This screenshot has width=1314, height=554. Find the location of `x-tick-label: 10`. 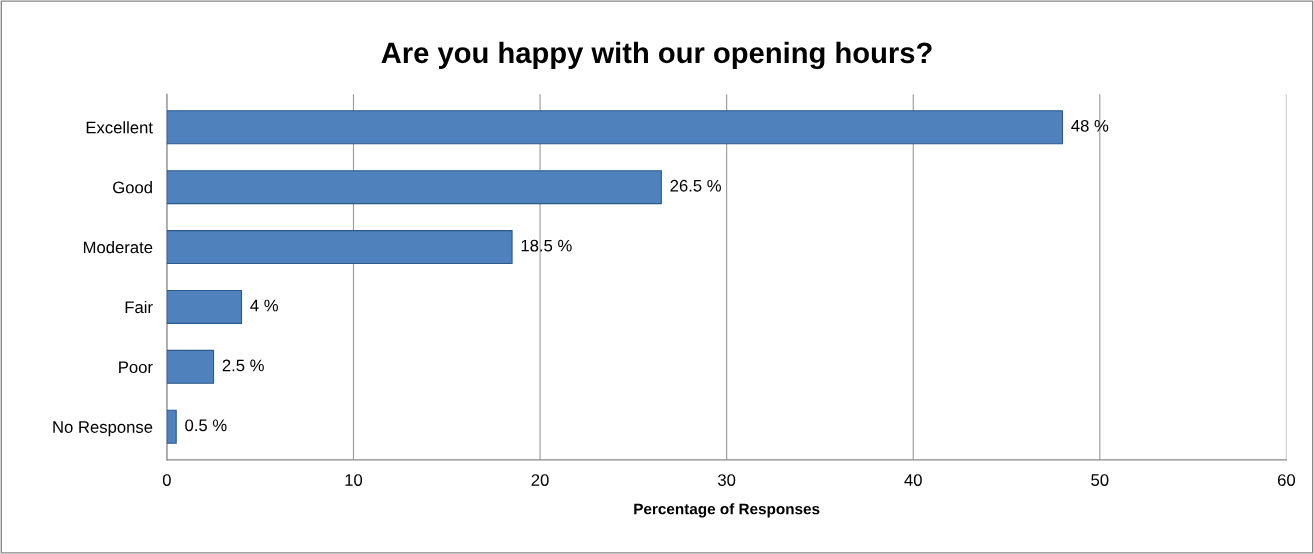

x-tick-label: 10 is located at coordinates (354, 480).